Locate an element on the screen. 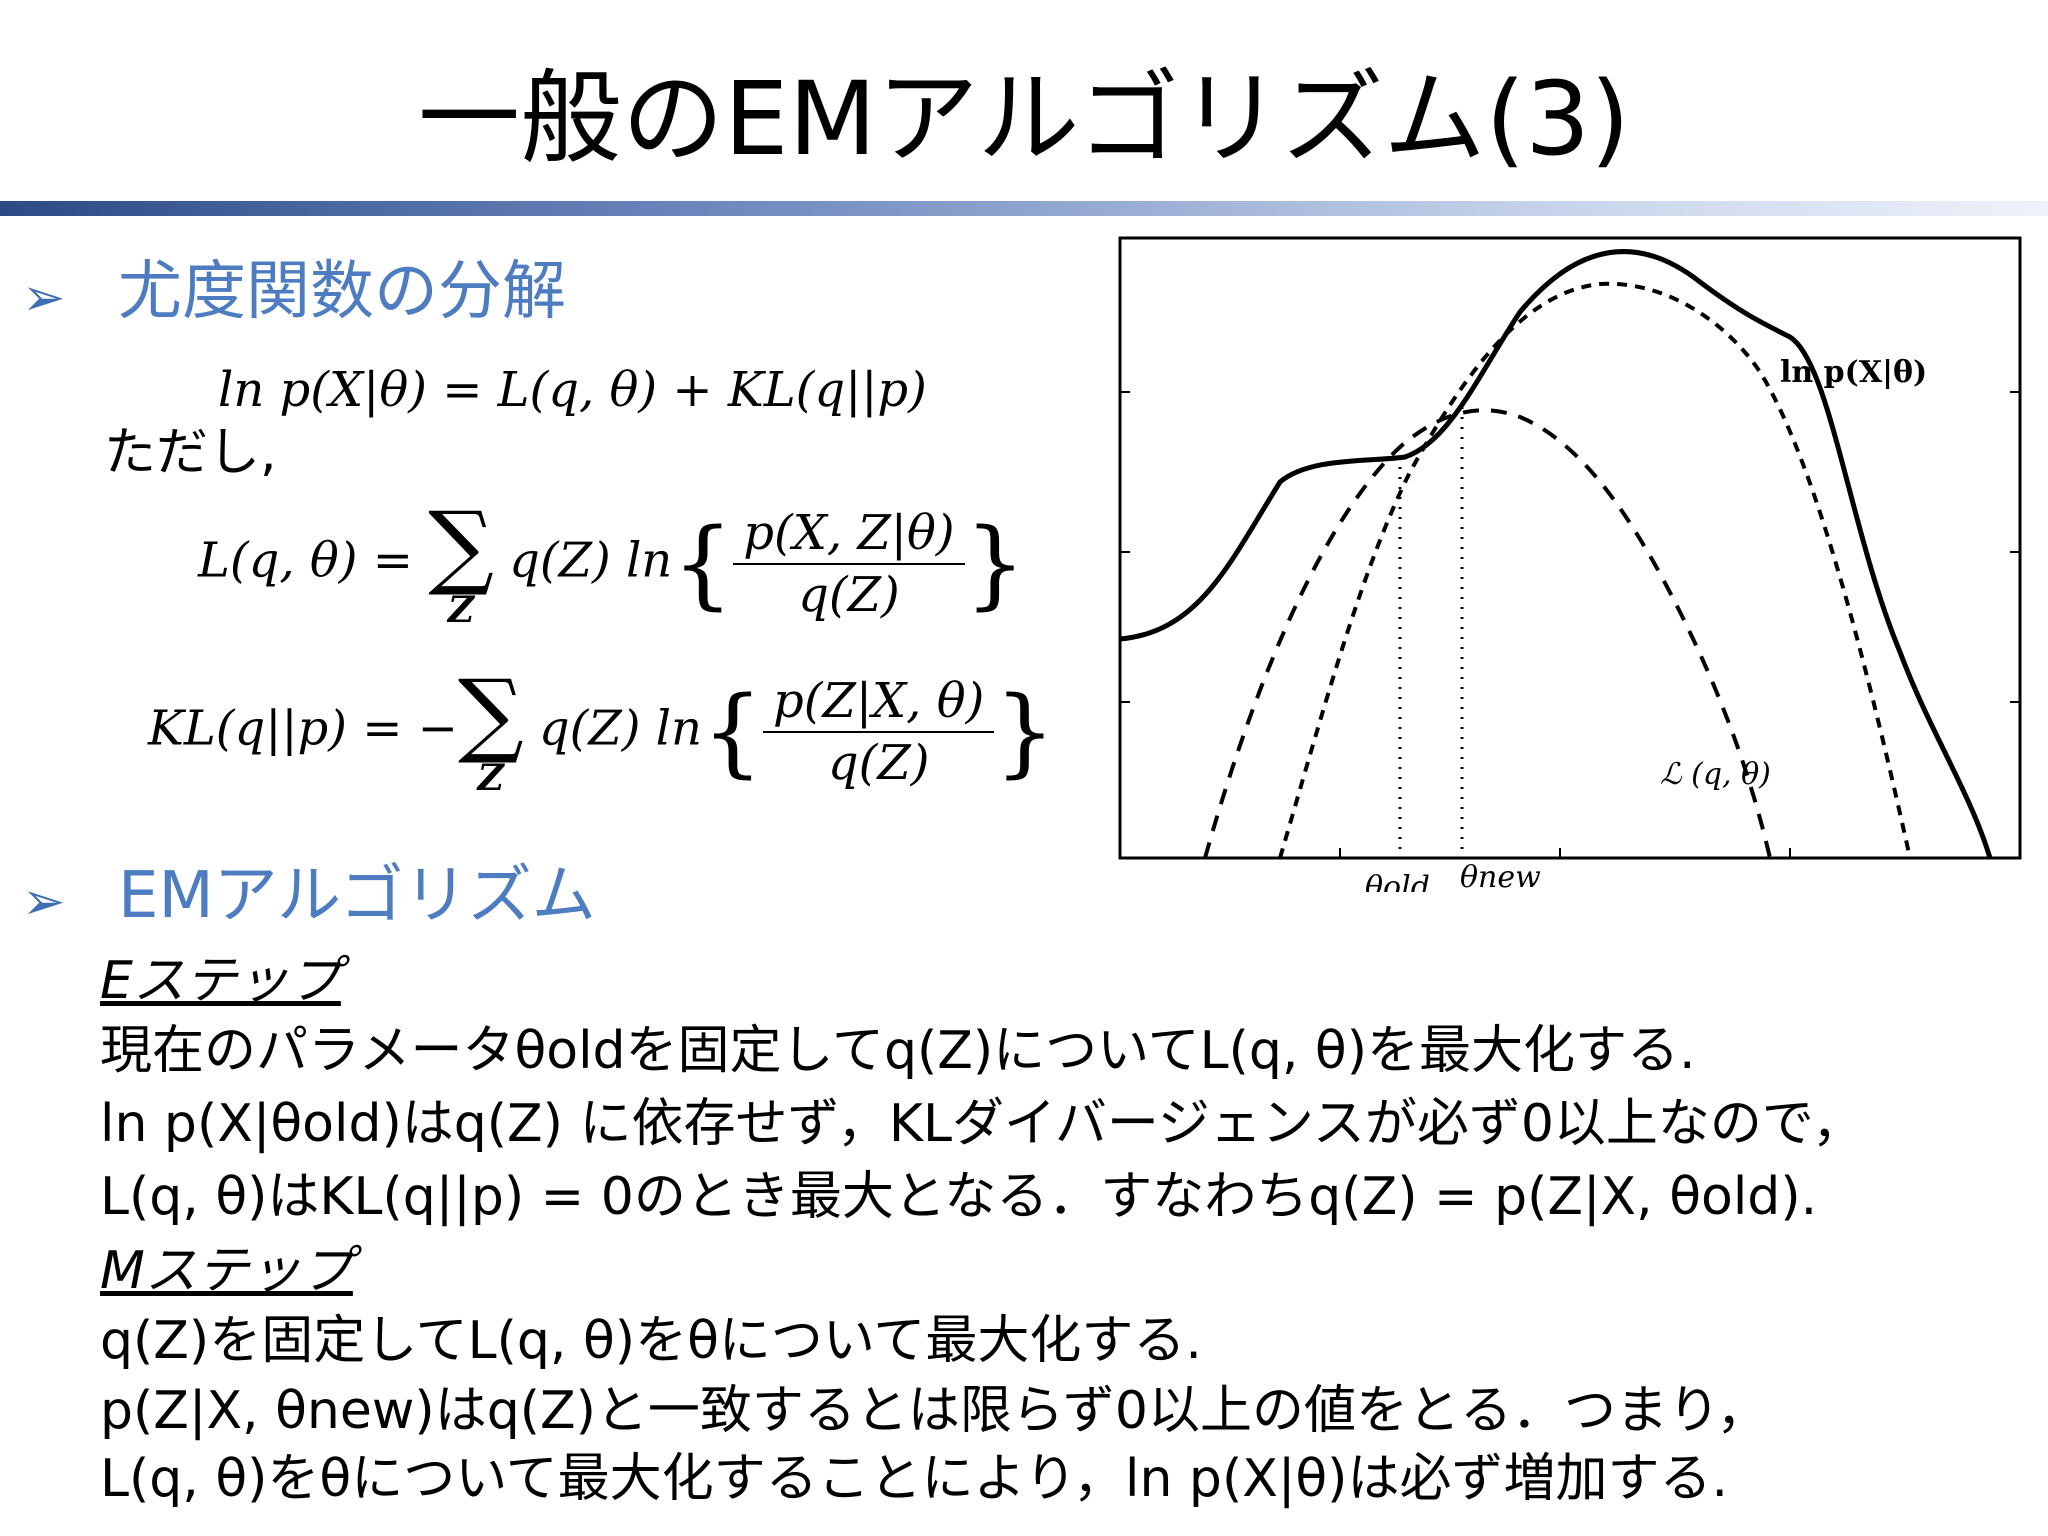 The height and width of the screenshot is (1536, 2048). label-lower-bound: ℒ (q, θ) is located at coordinates (1715, 774).